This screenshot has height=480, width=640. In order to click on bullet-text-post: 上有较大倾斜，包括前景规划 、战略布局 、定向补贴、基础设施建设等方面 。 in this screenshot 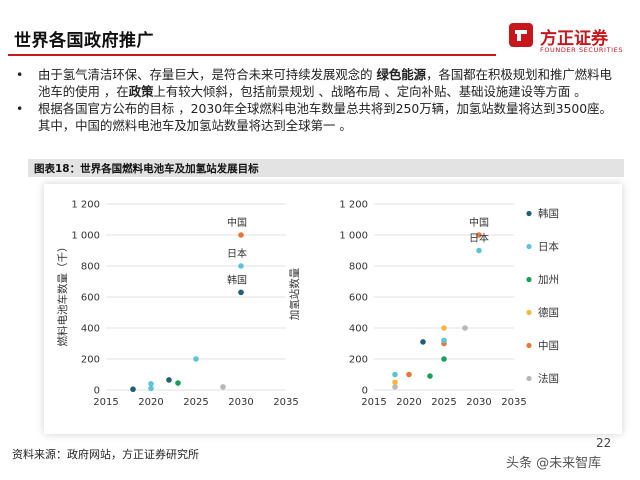, I will do `click(370, 91)`.